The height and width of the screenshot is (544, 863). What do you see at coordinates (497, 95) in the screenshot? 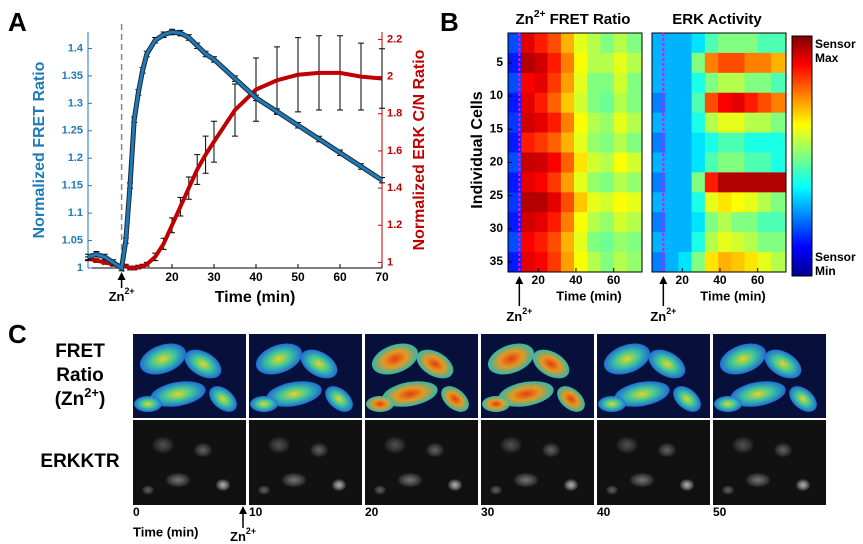
I see `y-tick-label: 10` at bounding box center [497, 95].